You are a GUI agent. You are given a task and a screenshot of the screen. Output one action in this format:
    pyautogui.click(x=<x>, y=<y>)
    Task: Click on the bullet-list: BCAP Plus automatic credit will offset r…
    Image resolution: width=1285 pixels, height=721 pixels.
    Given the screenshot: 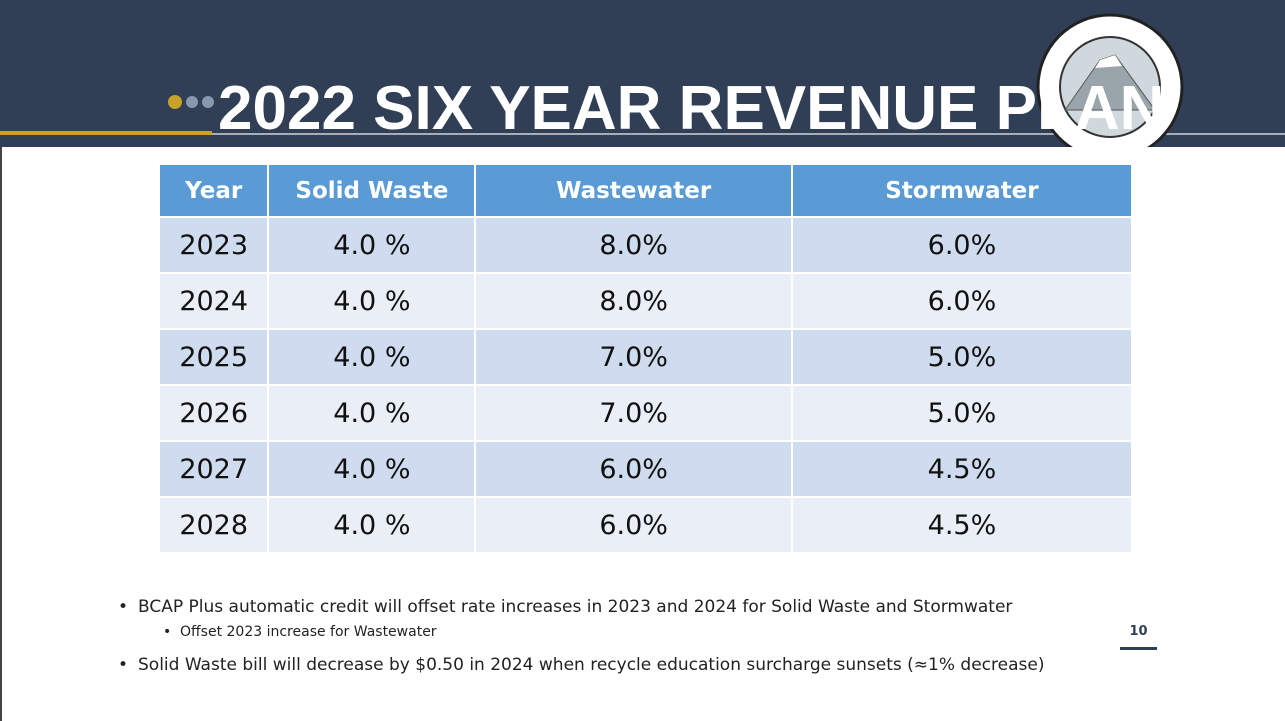 What is the action you would take?
    pyautogui.click(x=648, y=637)
    